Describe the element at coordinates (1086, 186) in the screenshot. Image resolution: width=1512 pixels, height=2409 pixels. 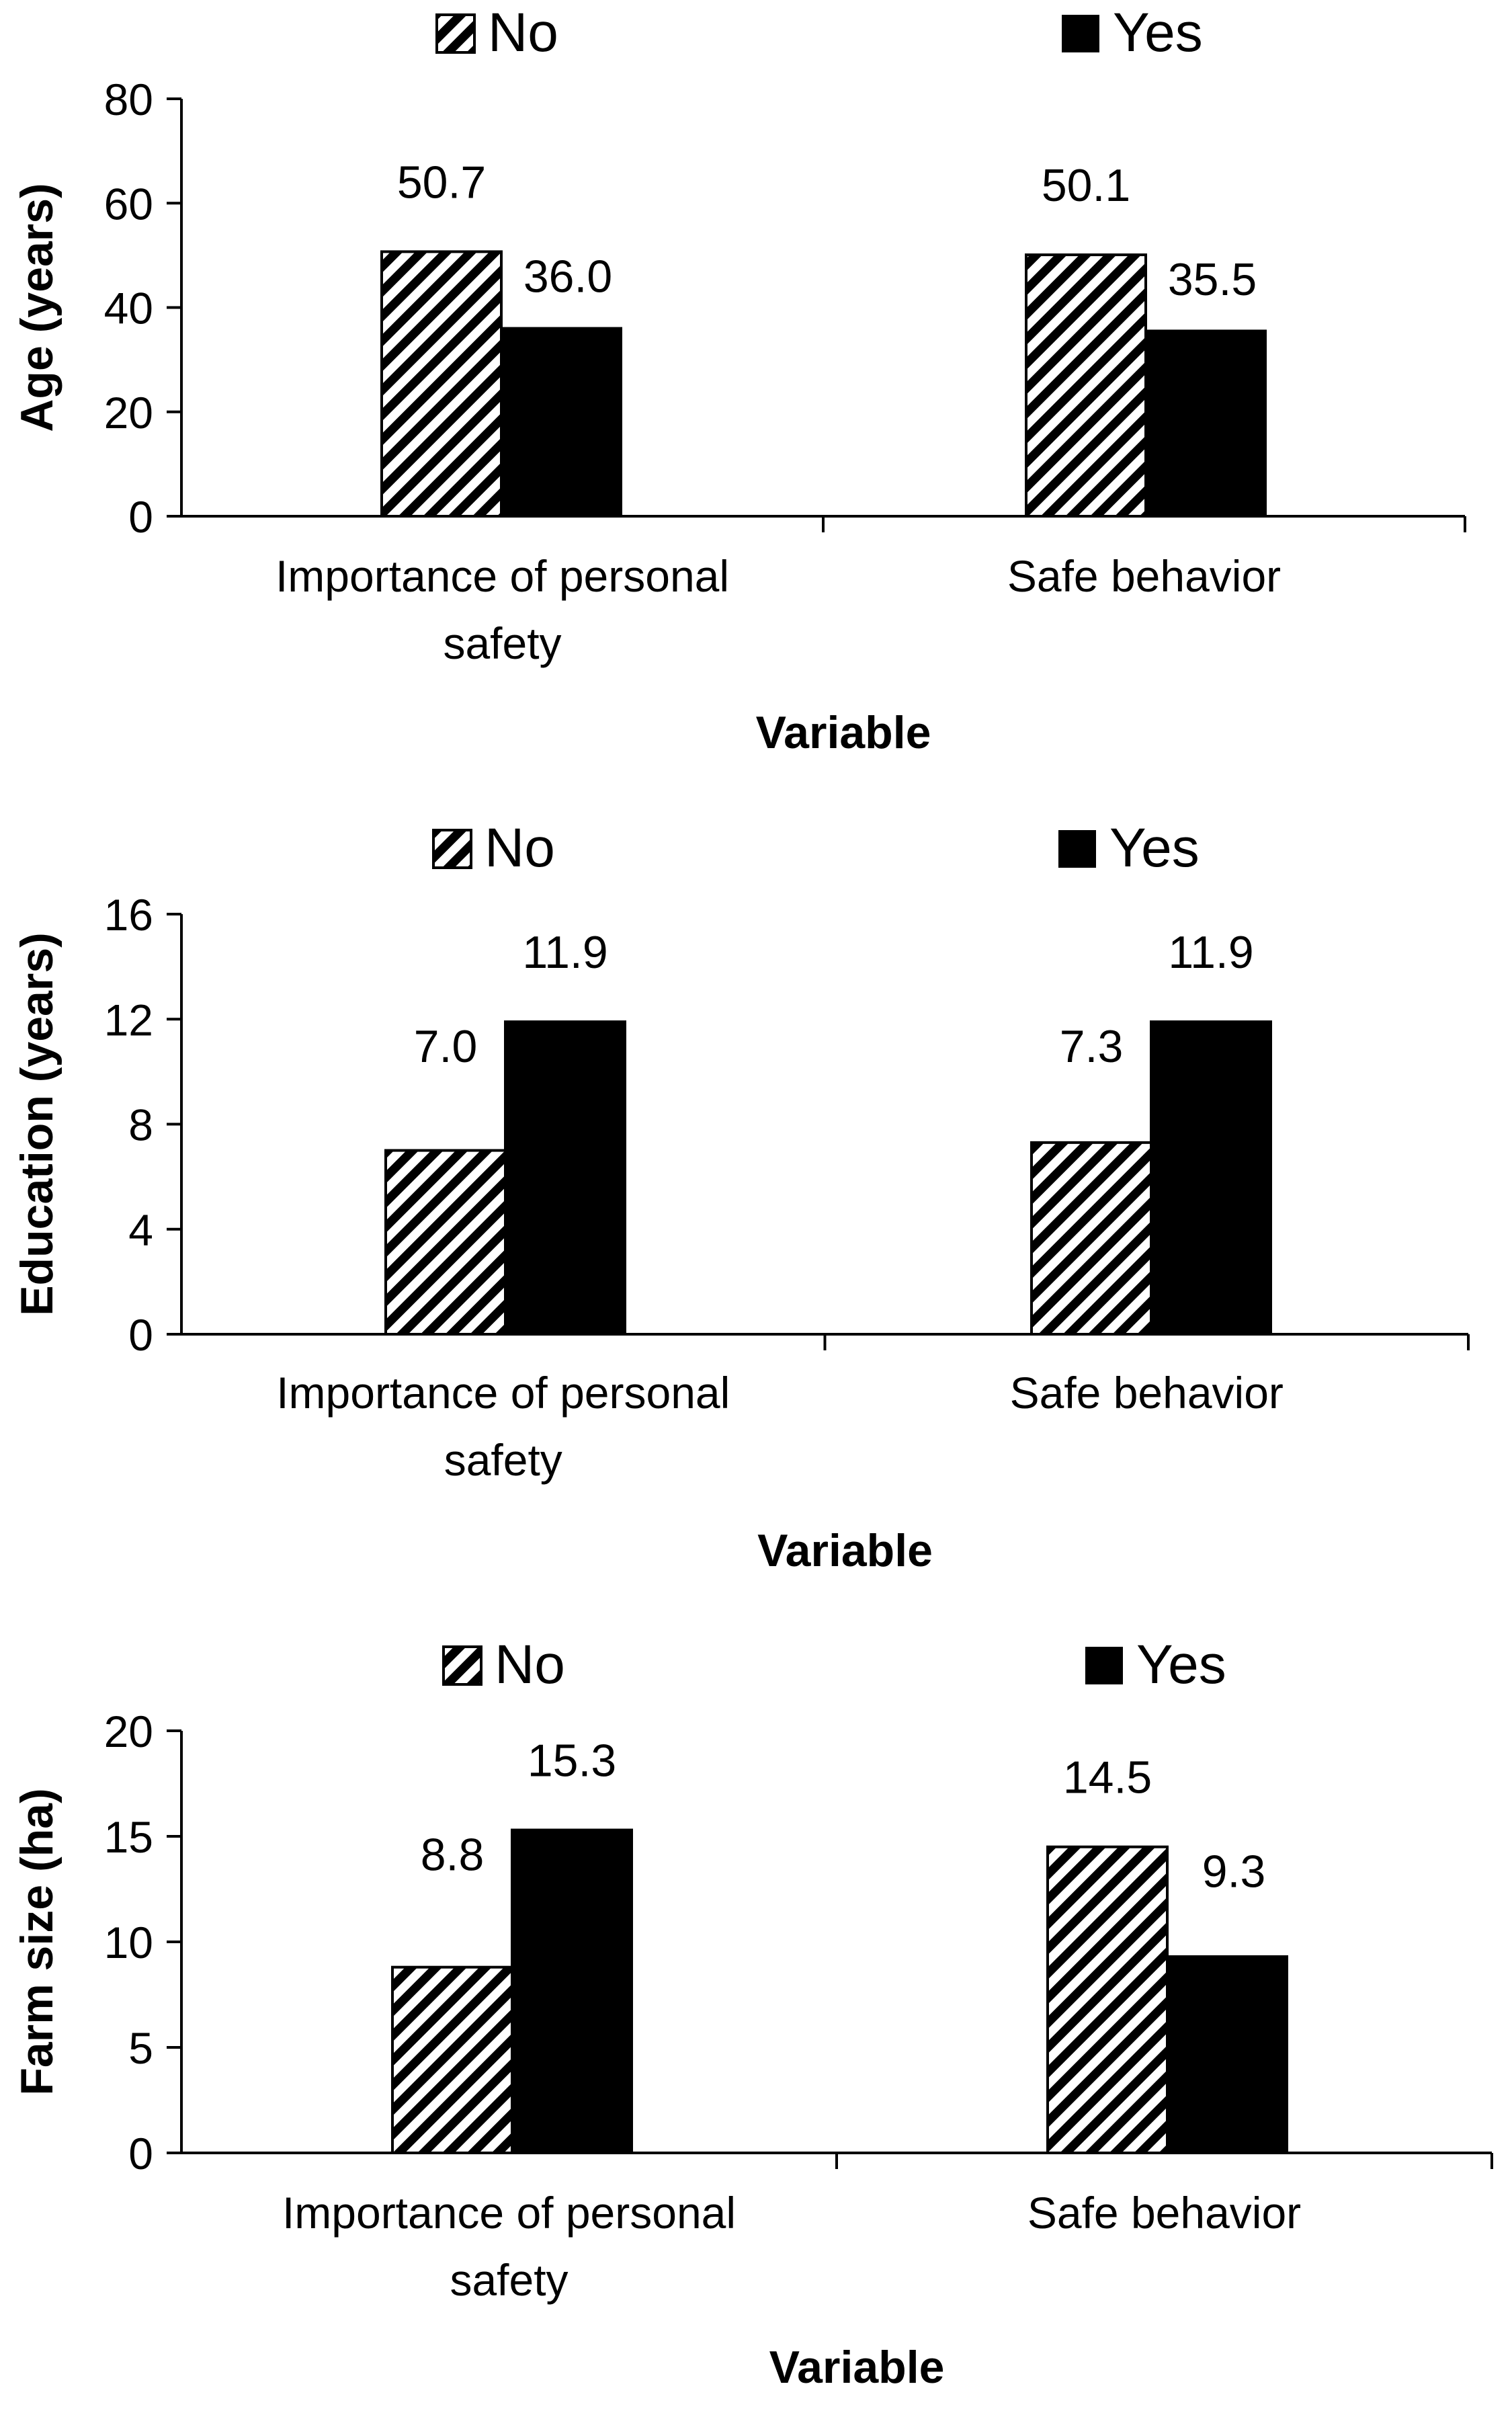
I see `data-label-no: 50.1` at that location.